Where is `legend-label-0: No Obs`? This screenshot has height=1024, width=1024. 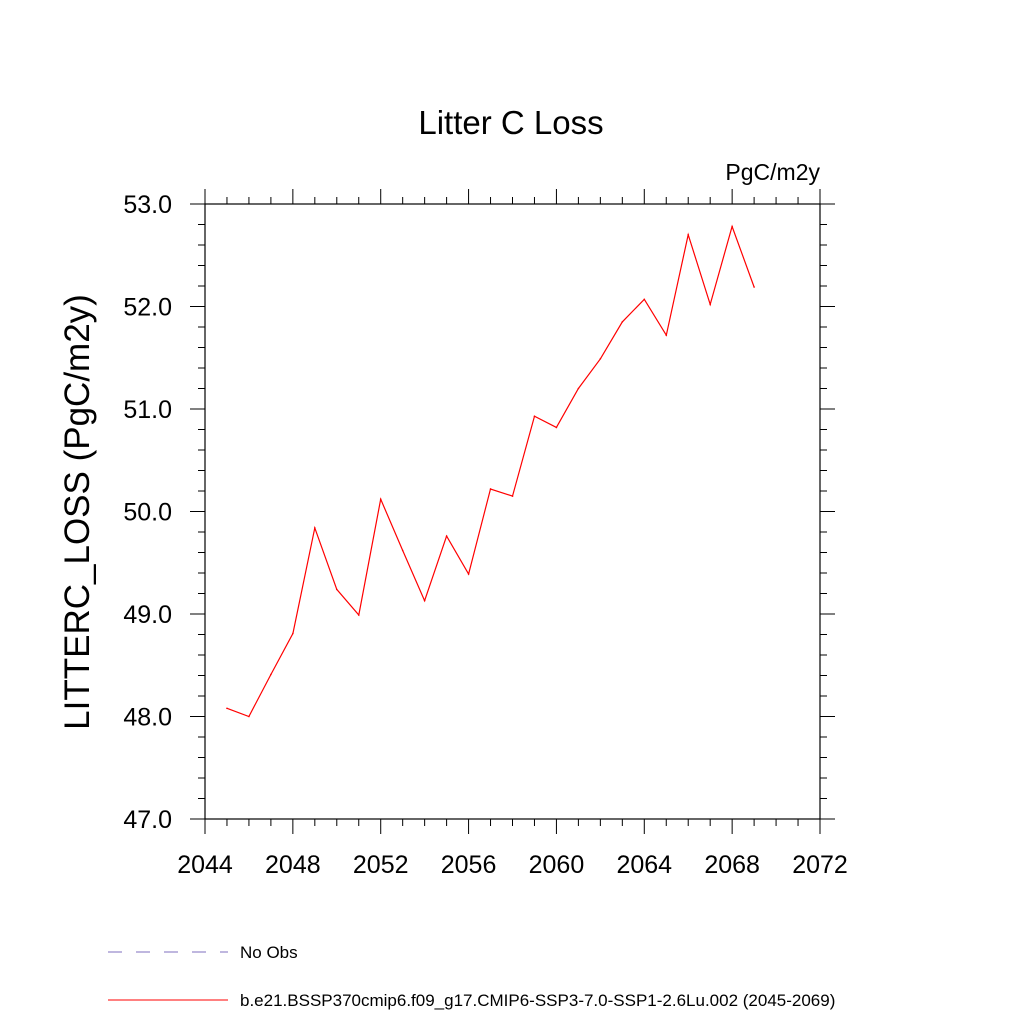 legend-label-0: No Obs is located at coordinates (269, 952).